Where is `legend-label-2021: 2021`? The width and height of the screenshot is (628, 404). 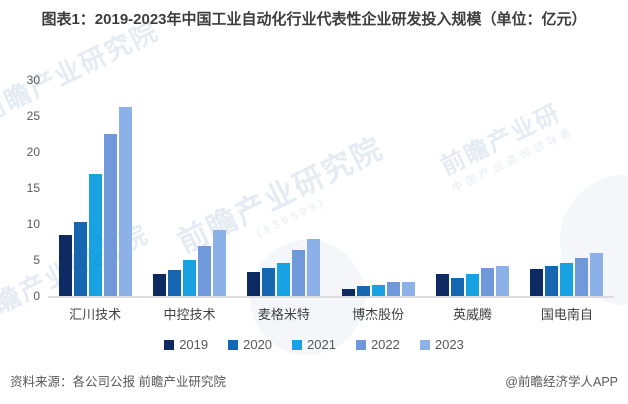 legend-label-2021: 2021 is located at coordinates (321, 344).